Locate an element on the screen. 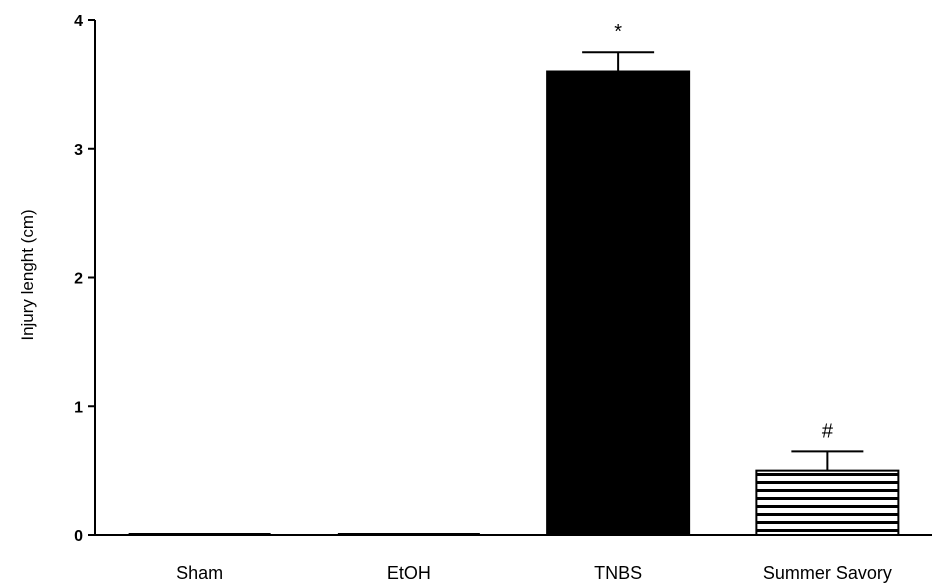 This screenshot has width=932, height=588. y-tick-label: 1 is located at coordinates (78, 407).